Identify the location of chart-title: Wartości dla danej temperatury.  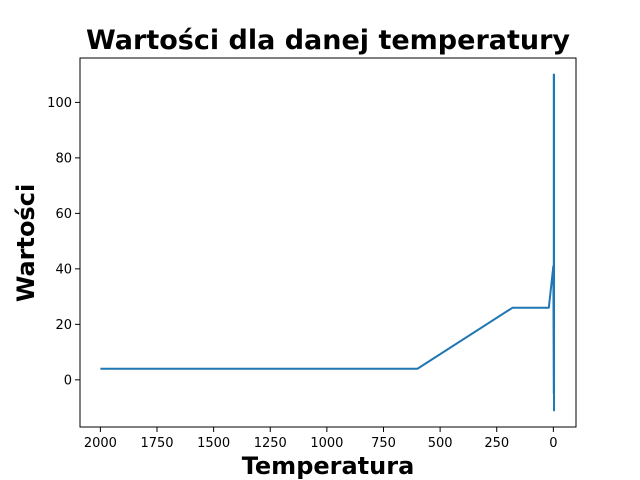
(328, 40).